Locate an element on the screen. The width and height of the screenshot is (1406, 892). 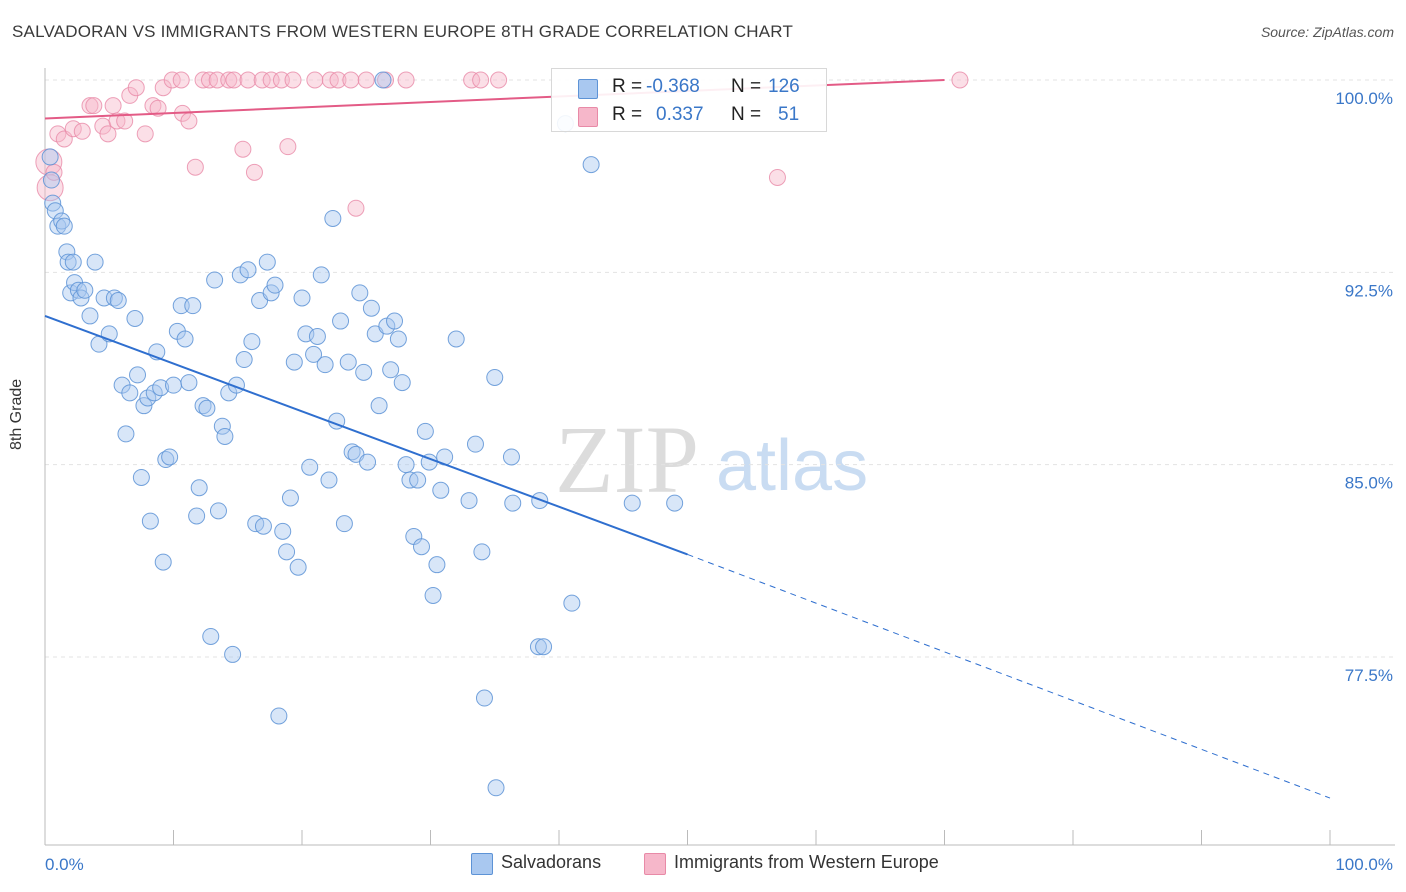
legend-swatch-pink is located at coordinates (655, 864).